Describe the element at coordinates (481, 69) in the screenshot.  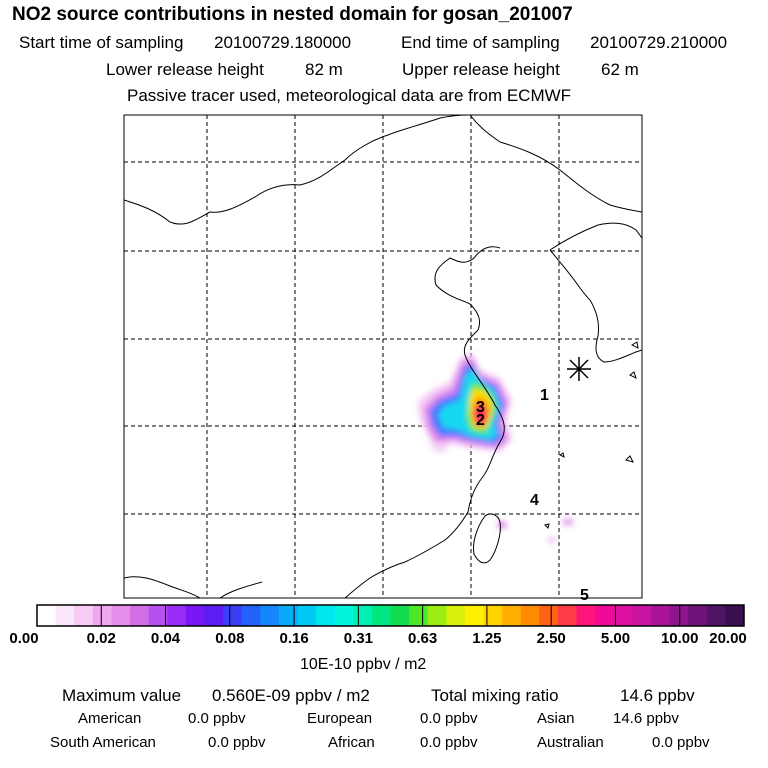
I see `upper-height-label: Upper release height` at that location.